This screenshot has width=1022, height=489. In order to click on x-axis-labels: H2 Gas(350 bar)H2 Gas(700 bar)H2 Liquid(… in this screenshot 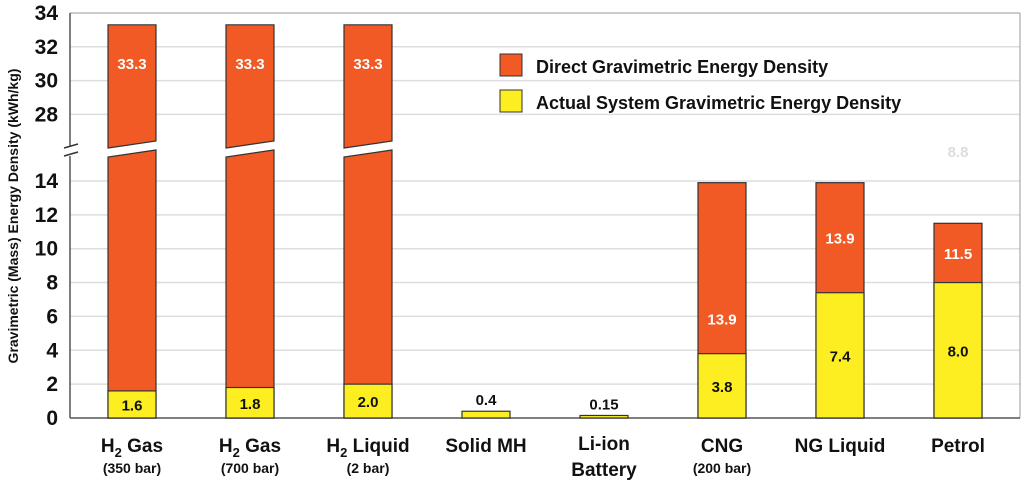, I will do `click(543, 457)`.